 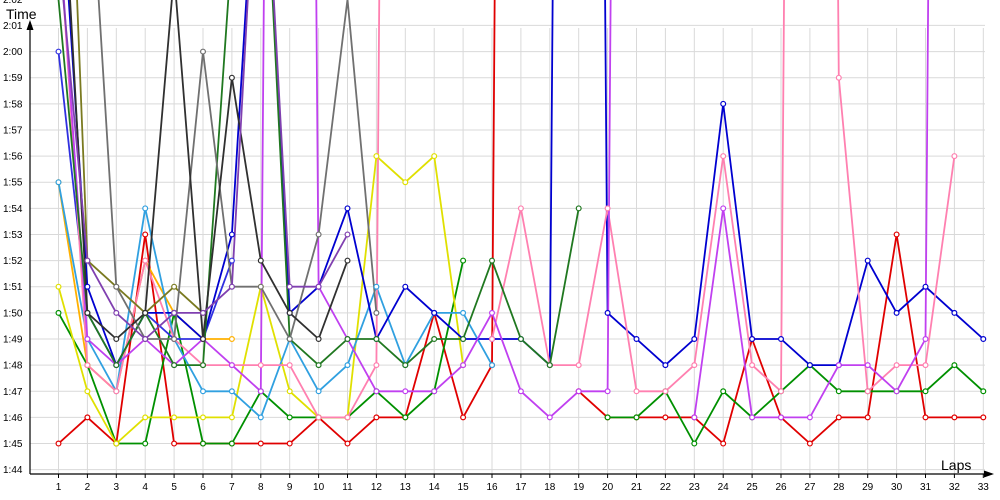 I want to click on x-axis-arrow-icon, so click(x=989, y=474).